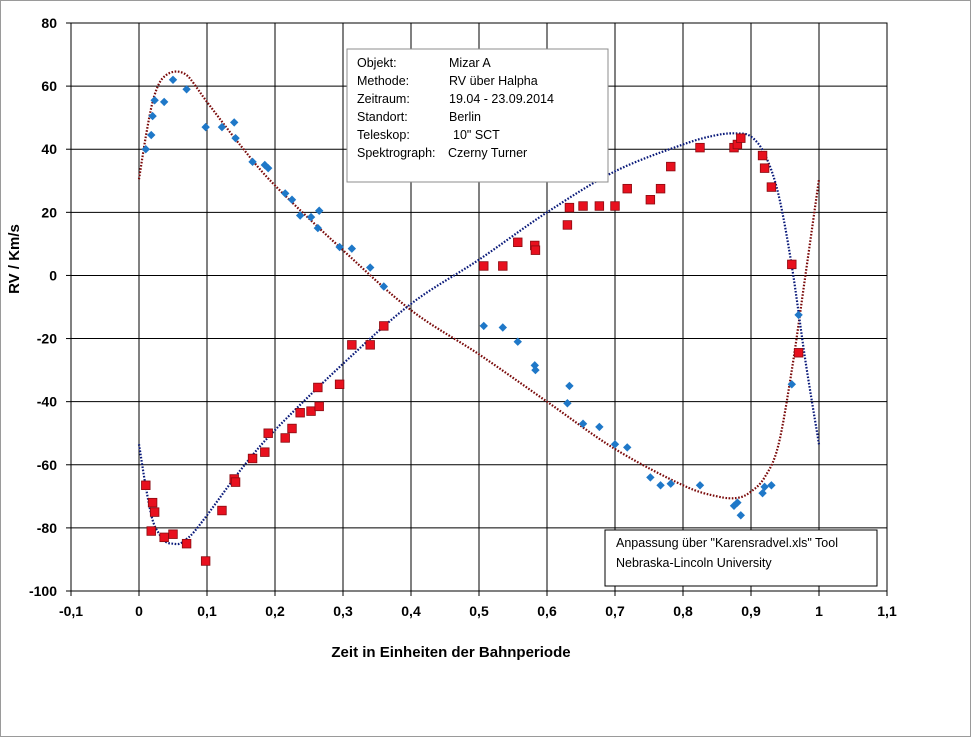 This screenshot has height=741, width=971. Describe the element at coordinates (47, 402) in the screenshot. I see `y-tick-label: -40` at that location.